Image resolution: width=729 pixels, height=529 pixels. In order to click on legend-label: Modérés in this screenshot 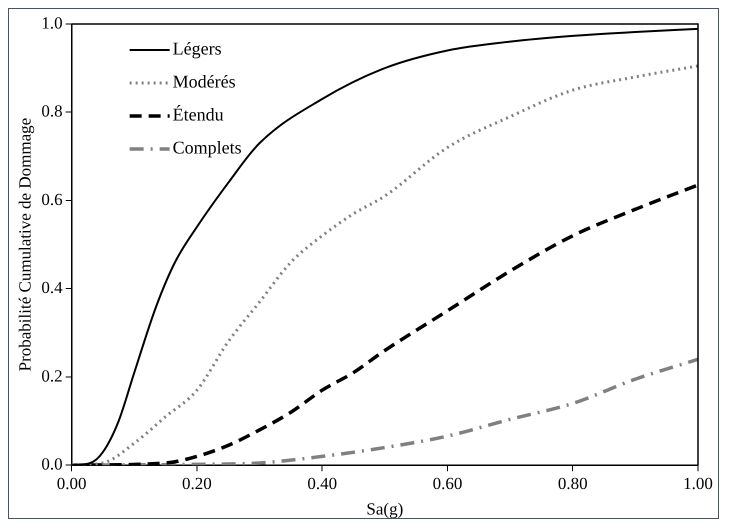, I will do `click(204, 82)`.